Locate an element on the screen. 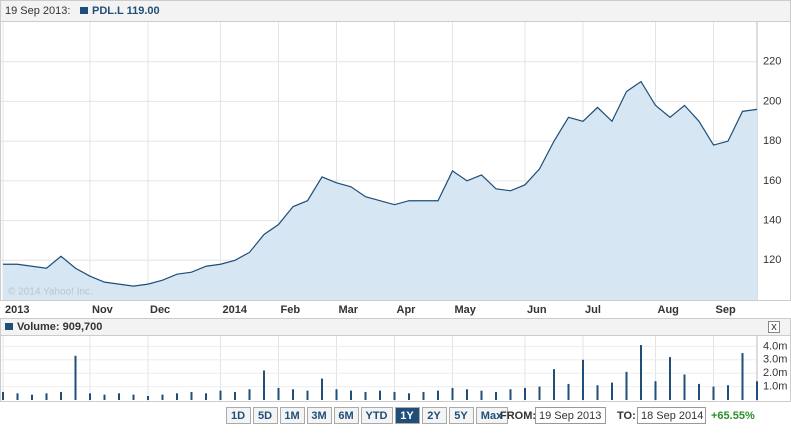 This screenshot has width=791, height=435. range-button-label: Max is located at coordinates (492, 416).